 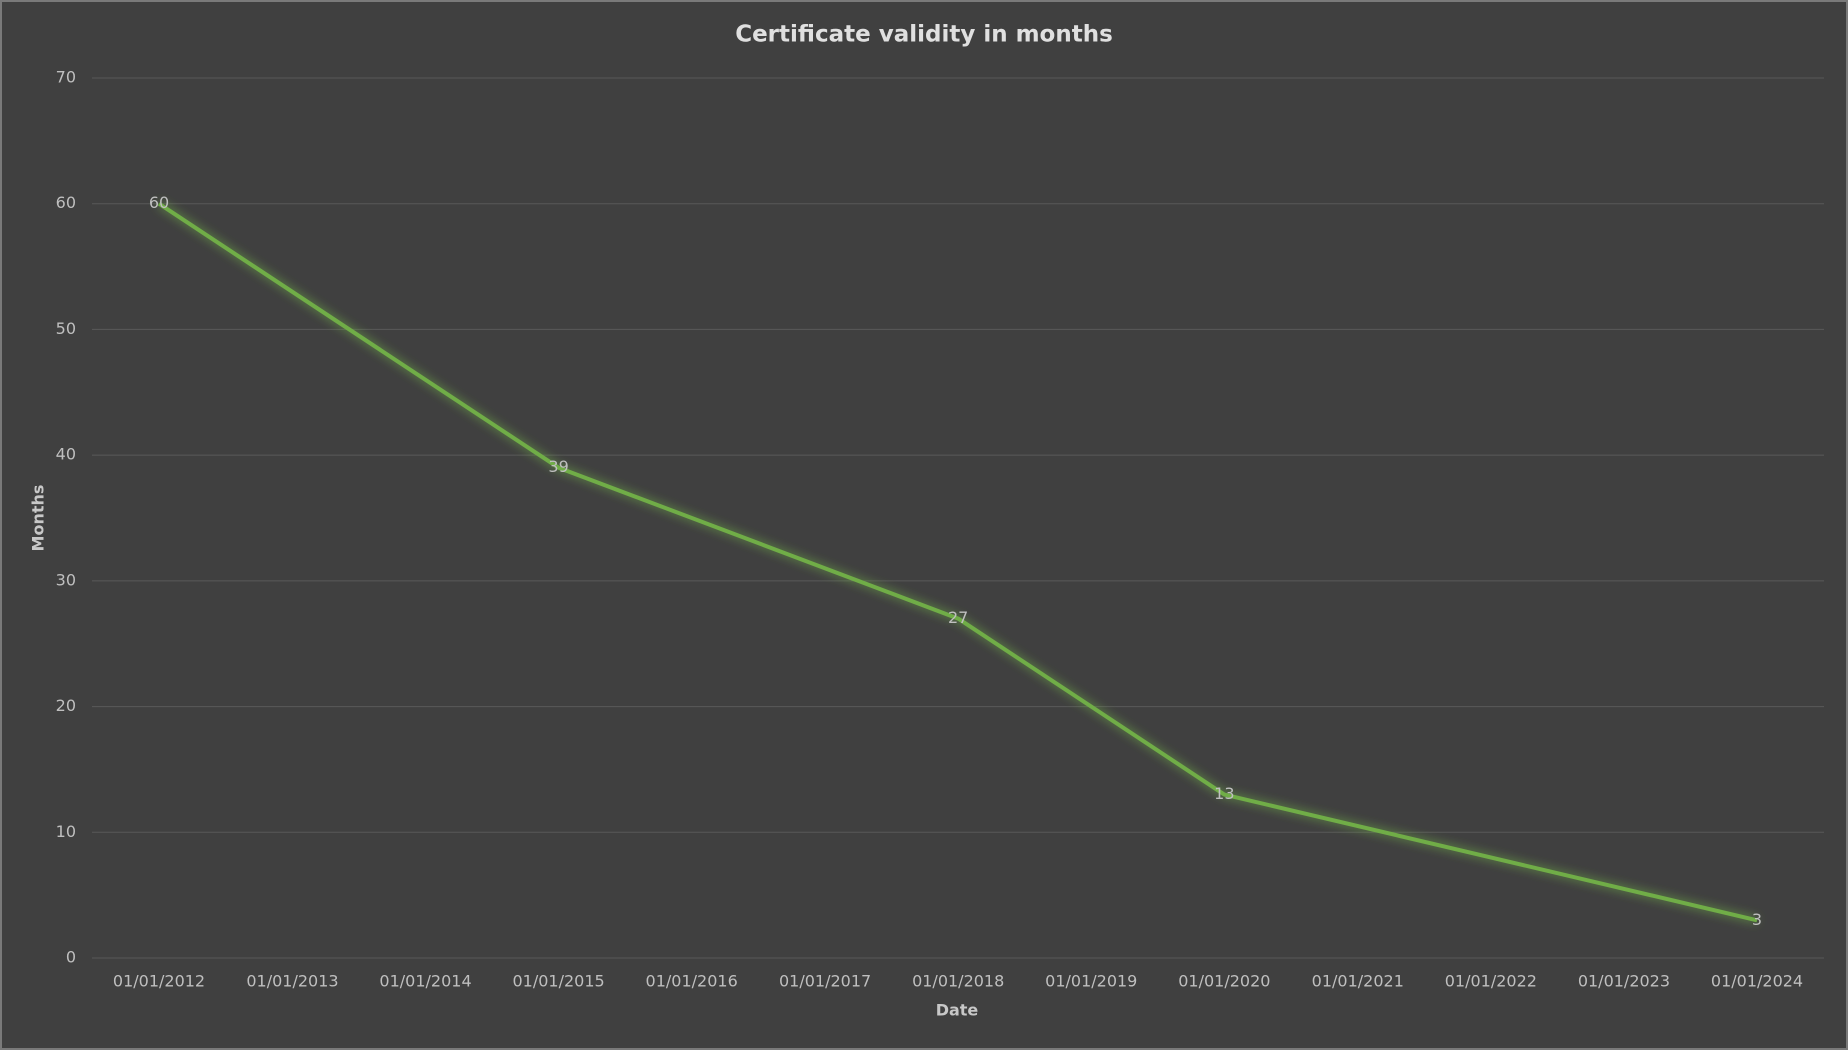 I want to click on y-tick-label: 60, so click(x=66, y=202).